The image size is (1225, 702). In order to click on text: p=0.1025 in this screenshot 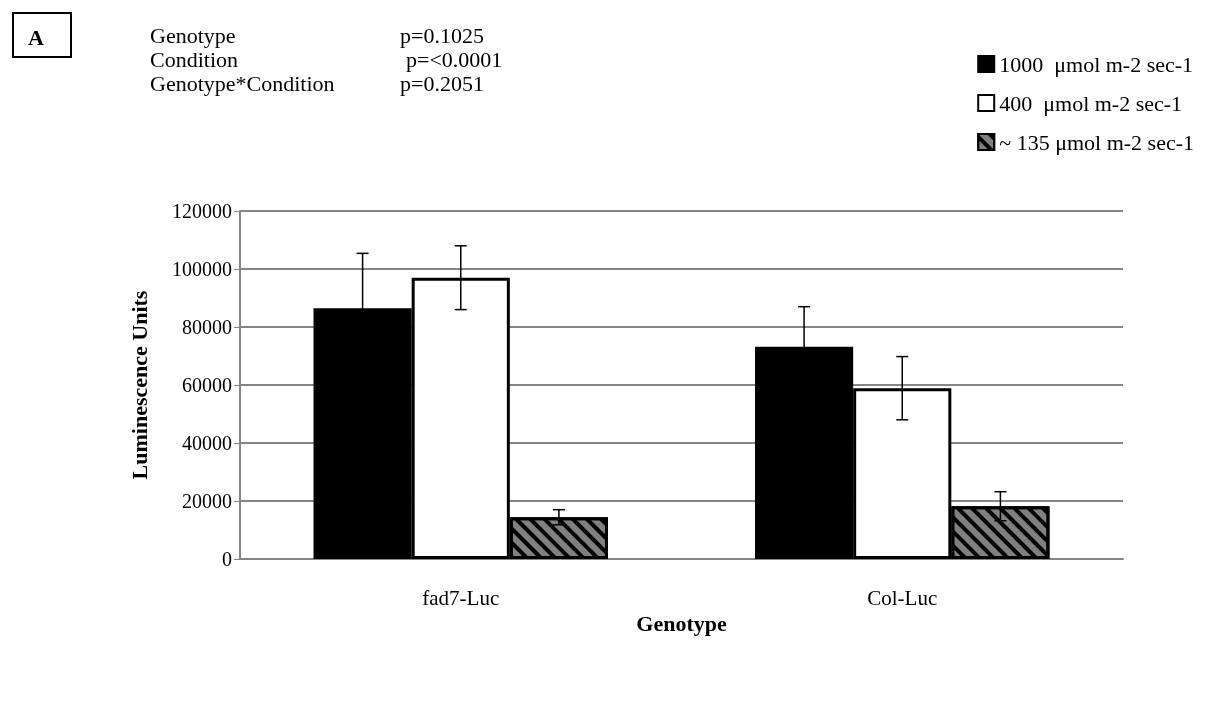, I will do `click(442, 35)`.